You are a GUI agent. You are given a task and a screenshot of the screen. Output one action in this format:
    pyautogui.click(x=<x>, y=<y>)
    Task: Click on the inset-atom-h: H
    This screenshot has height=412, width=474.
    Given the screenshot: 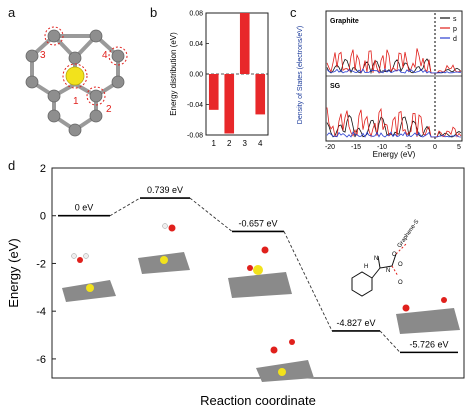 What is the action you would take?
    pyautogui.click(x=366, y=267)
    